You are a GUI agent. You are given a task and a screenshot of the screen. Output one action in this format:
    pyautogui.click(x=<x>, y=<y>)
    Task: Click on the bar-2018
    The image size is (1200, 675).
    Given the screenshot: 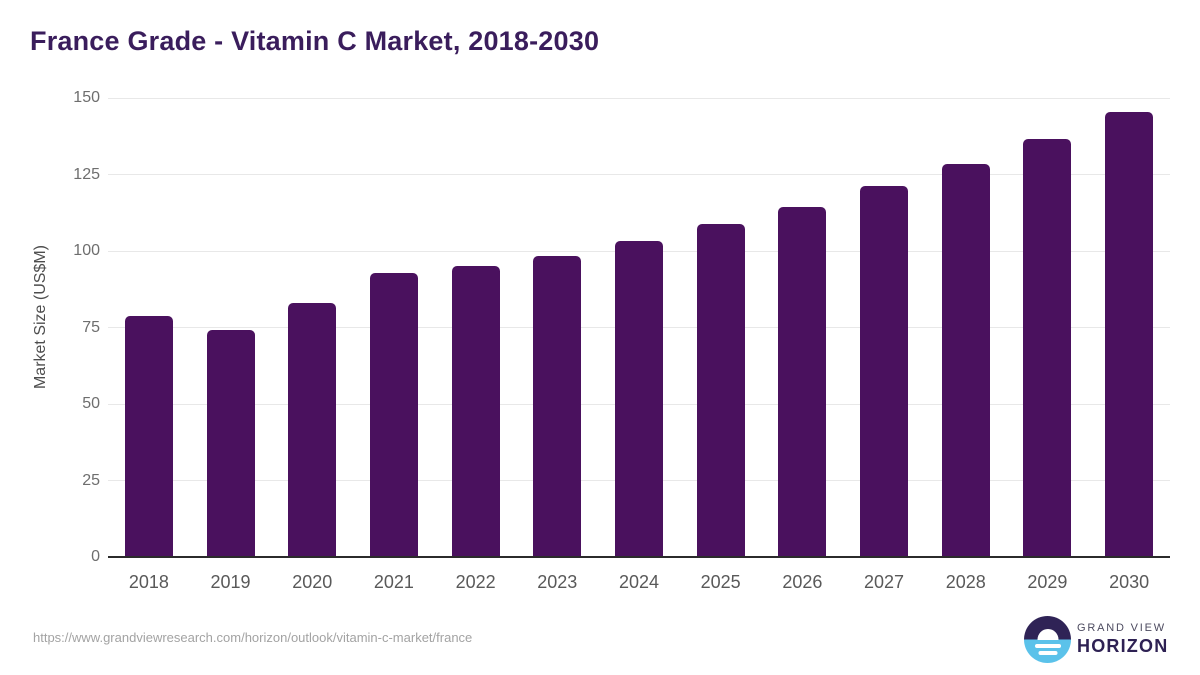 What is the action you would take?
    pyautogui.click(x=148, y=436)
    